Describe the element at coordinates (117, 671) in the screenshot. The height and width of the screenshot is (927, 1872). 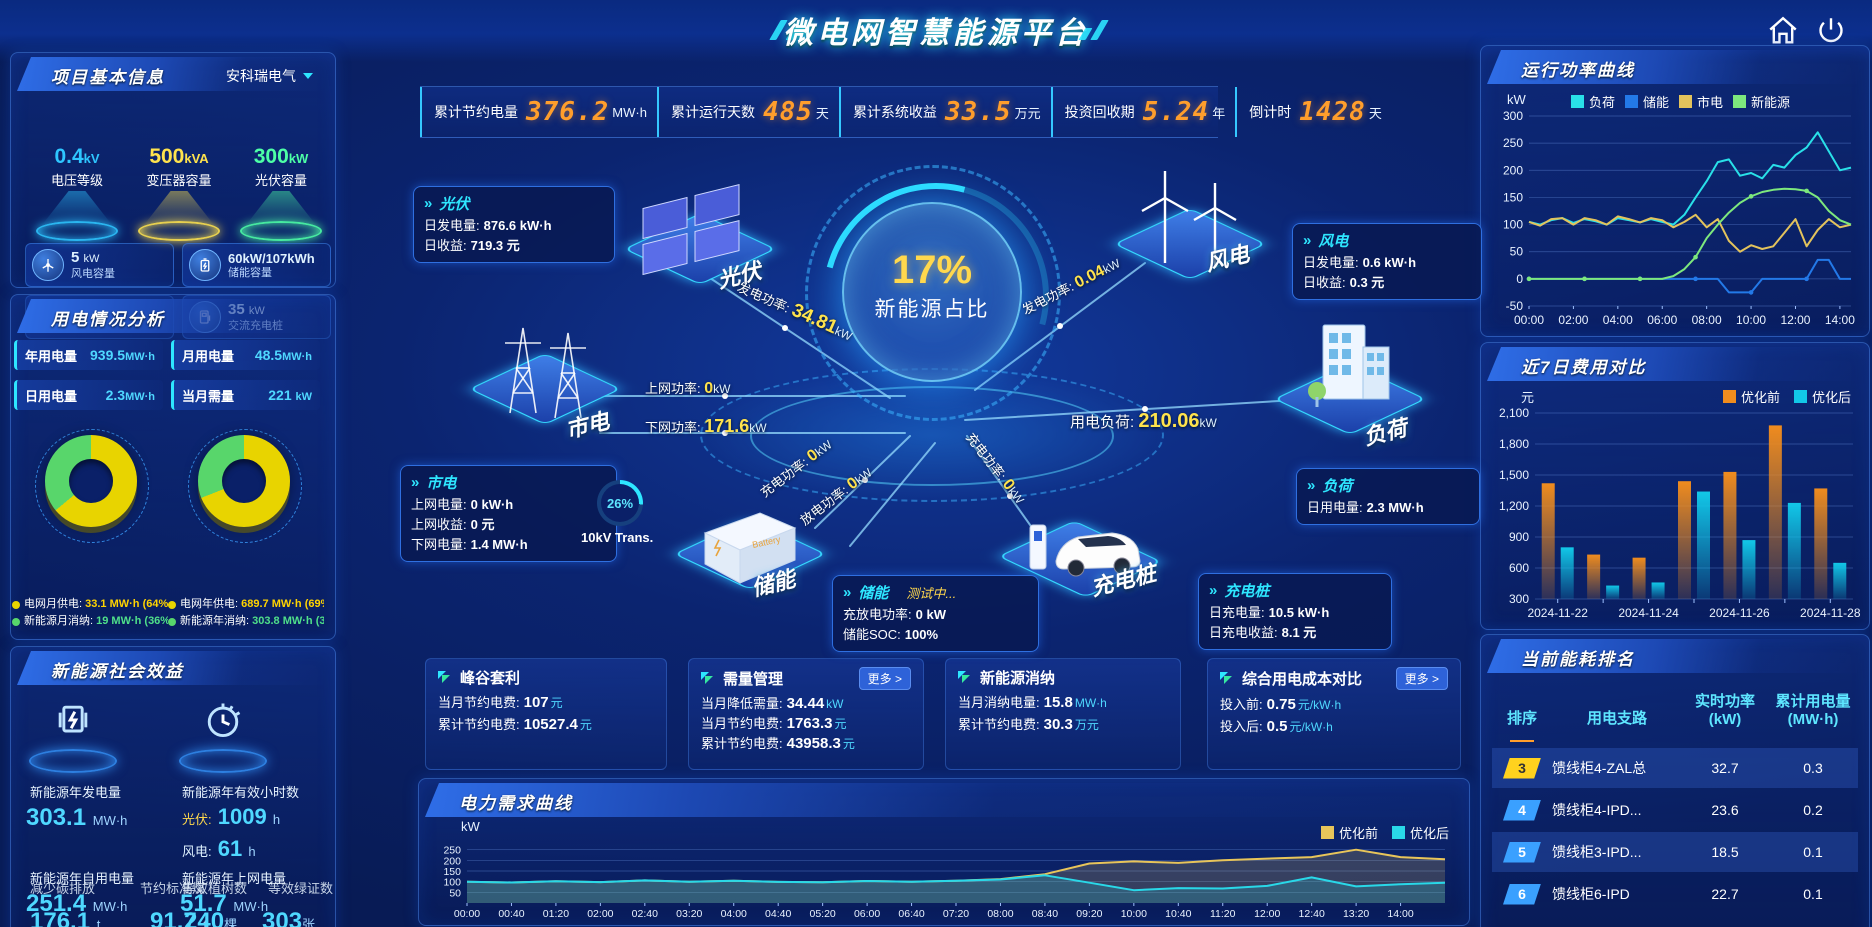
I see `panel-title: 新能源社会效益` at that location.